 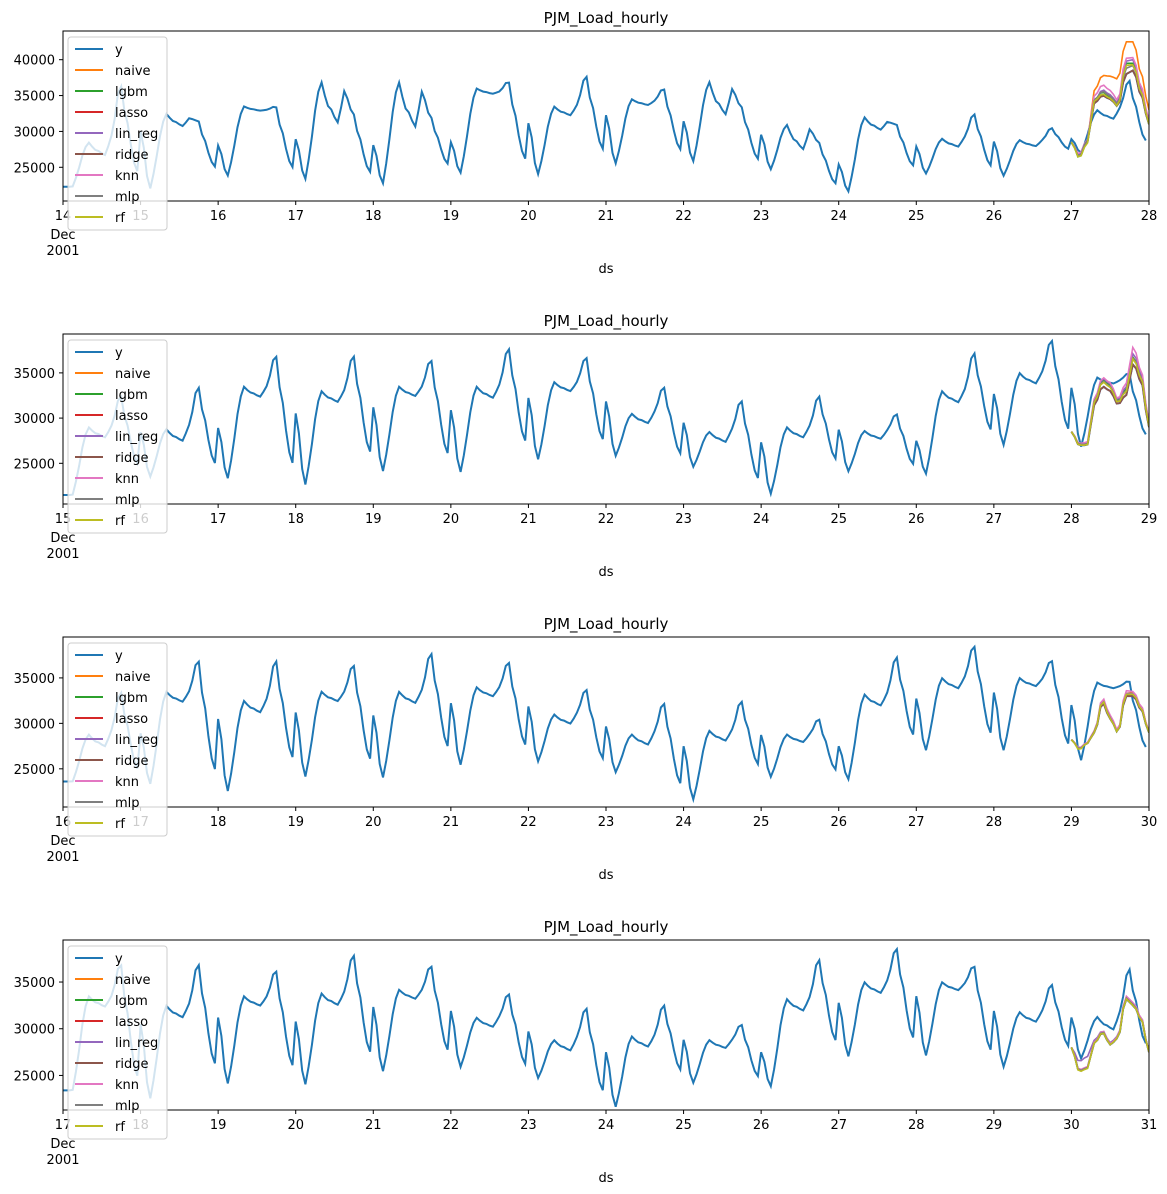 What do you see at coordinates (1109, 721) in the screenshot?
I see `series-line-rf` at bounding box center [1109, 721].